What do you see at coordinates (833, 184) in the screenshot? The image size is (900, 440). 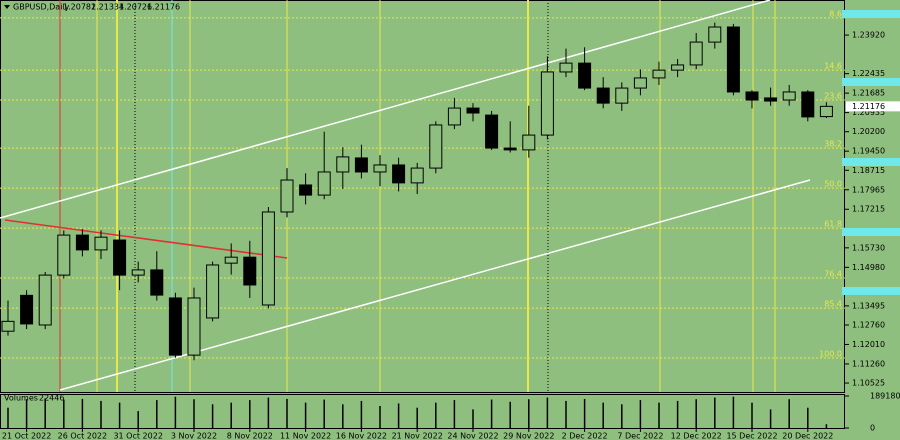 I see `fib-label: 50.0` at bounding box center [833, 184].